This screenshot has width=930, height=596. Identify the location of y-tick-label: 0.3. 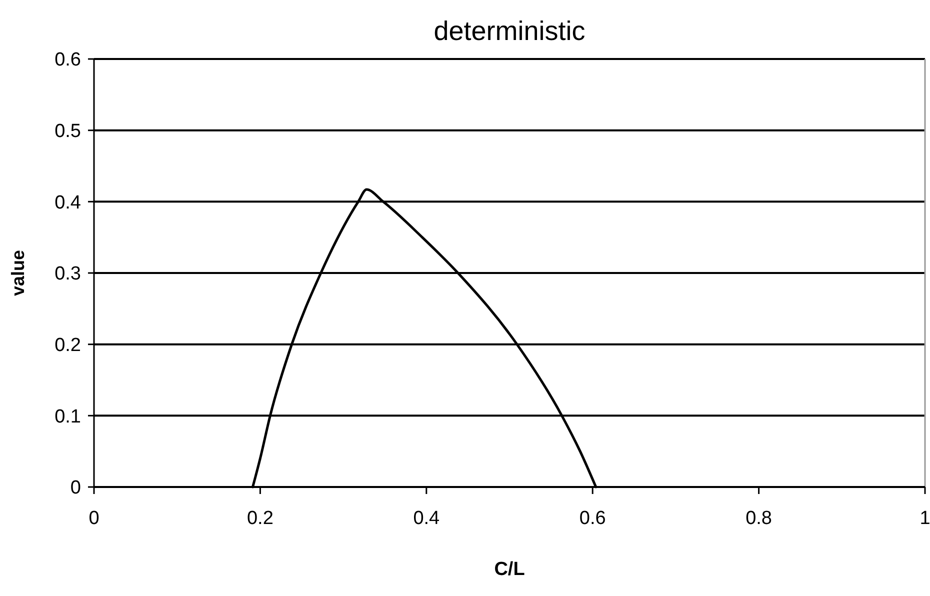
(67, 274).